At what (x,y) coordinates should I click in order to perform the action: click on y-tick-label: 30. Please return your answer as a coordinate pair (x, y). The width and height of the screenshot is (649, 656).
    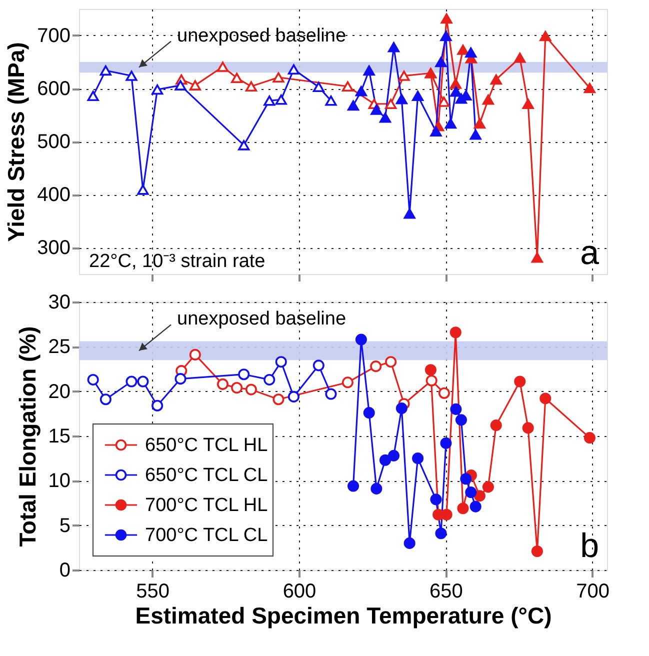
    Looking at the image, I should click on (59, 303).